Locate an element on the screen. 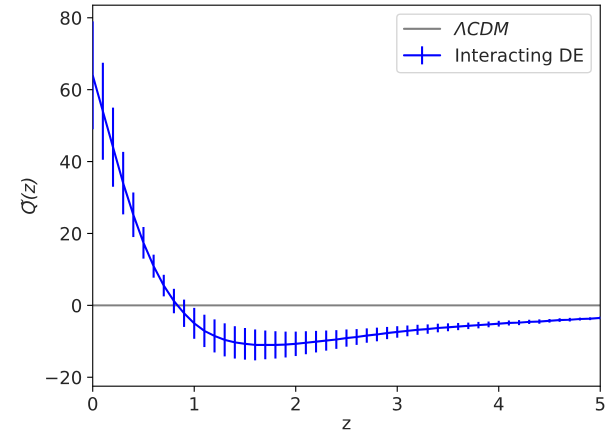  x-tick-label: 2 is located at coordinates (295, 403).